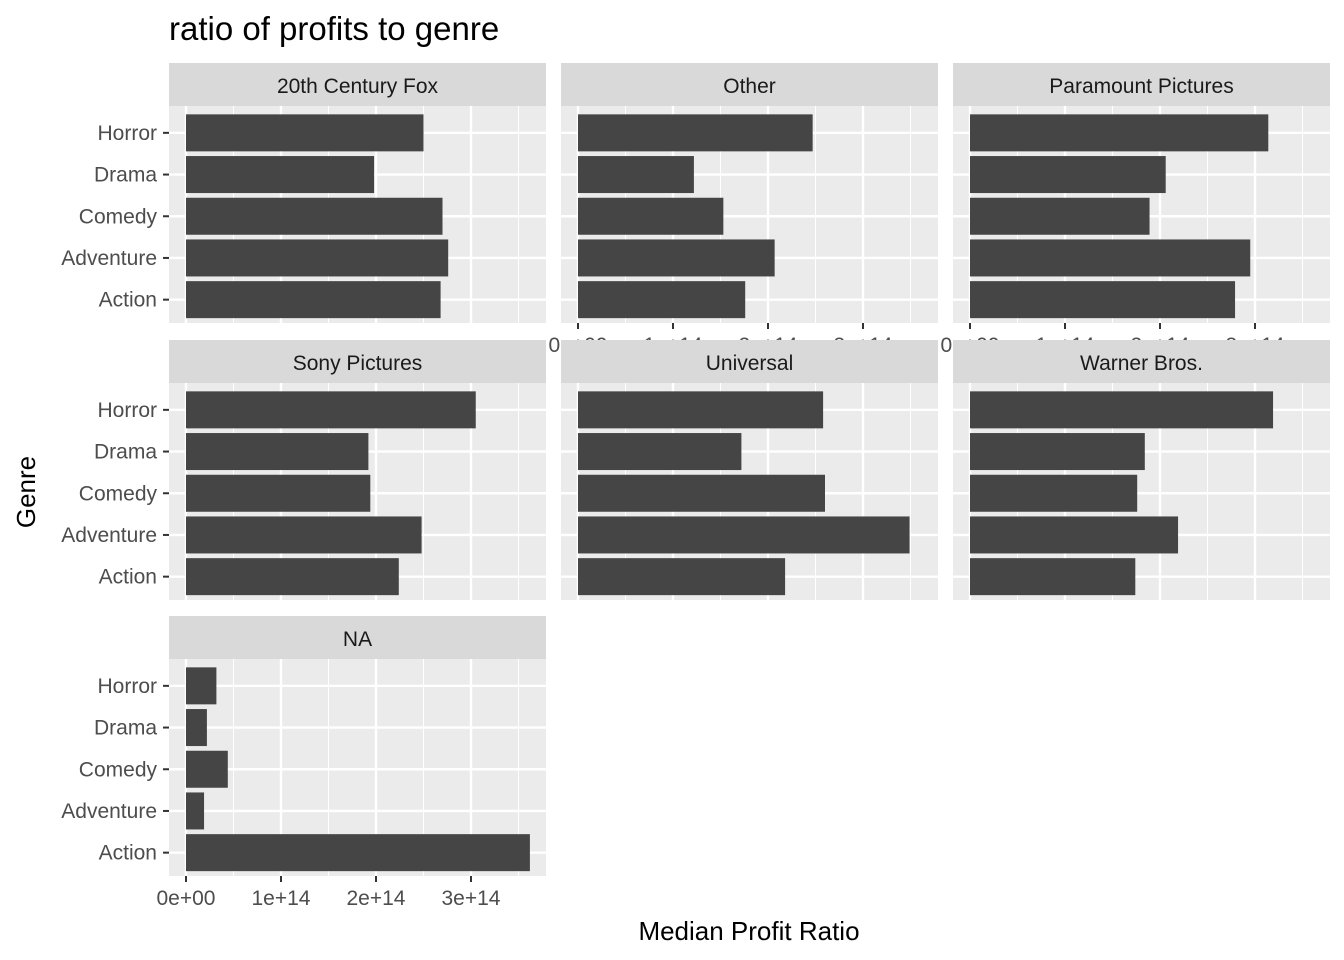 Image resolution: width=1344 pixels, height=960 pixels. I want to click on x-axis-label: Median Profit Ratio, so click(748, 931).